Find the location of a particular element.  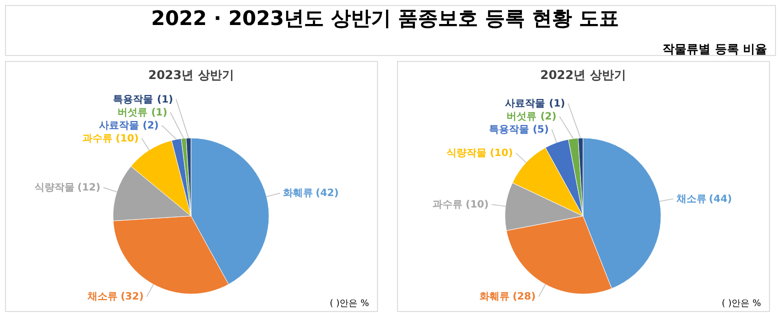

data-label: (5) is located at coordinates (540, 130).